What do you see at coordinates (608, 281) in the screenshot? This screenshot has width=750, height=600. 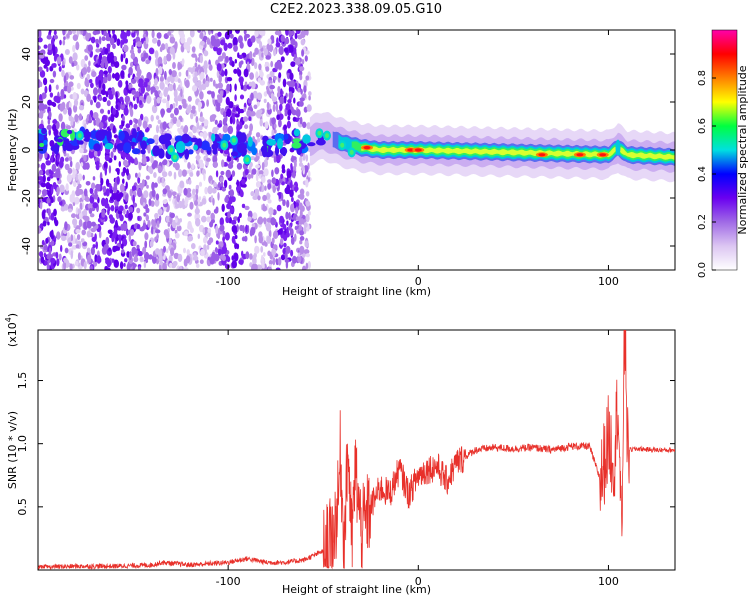 I see `x-tick-label: 100` at bounding box center [608, 281].